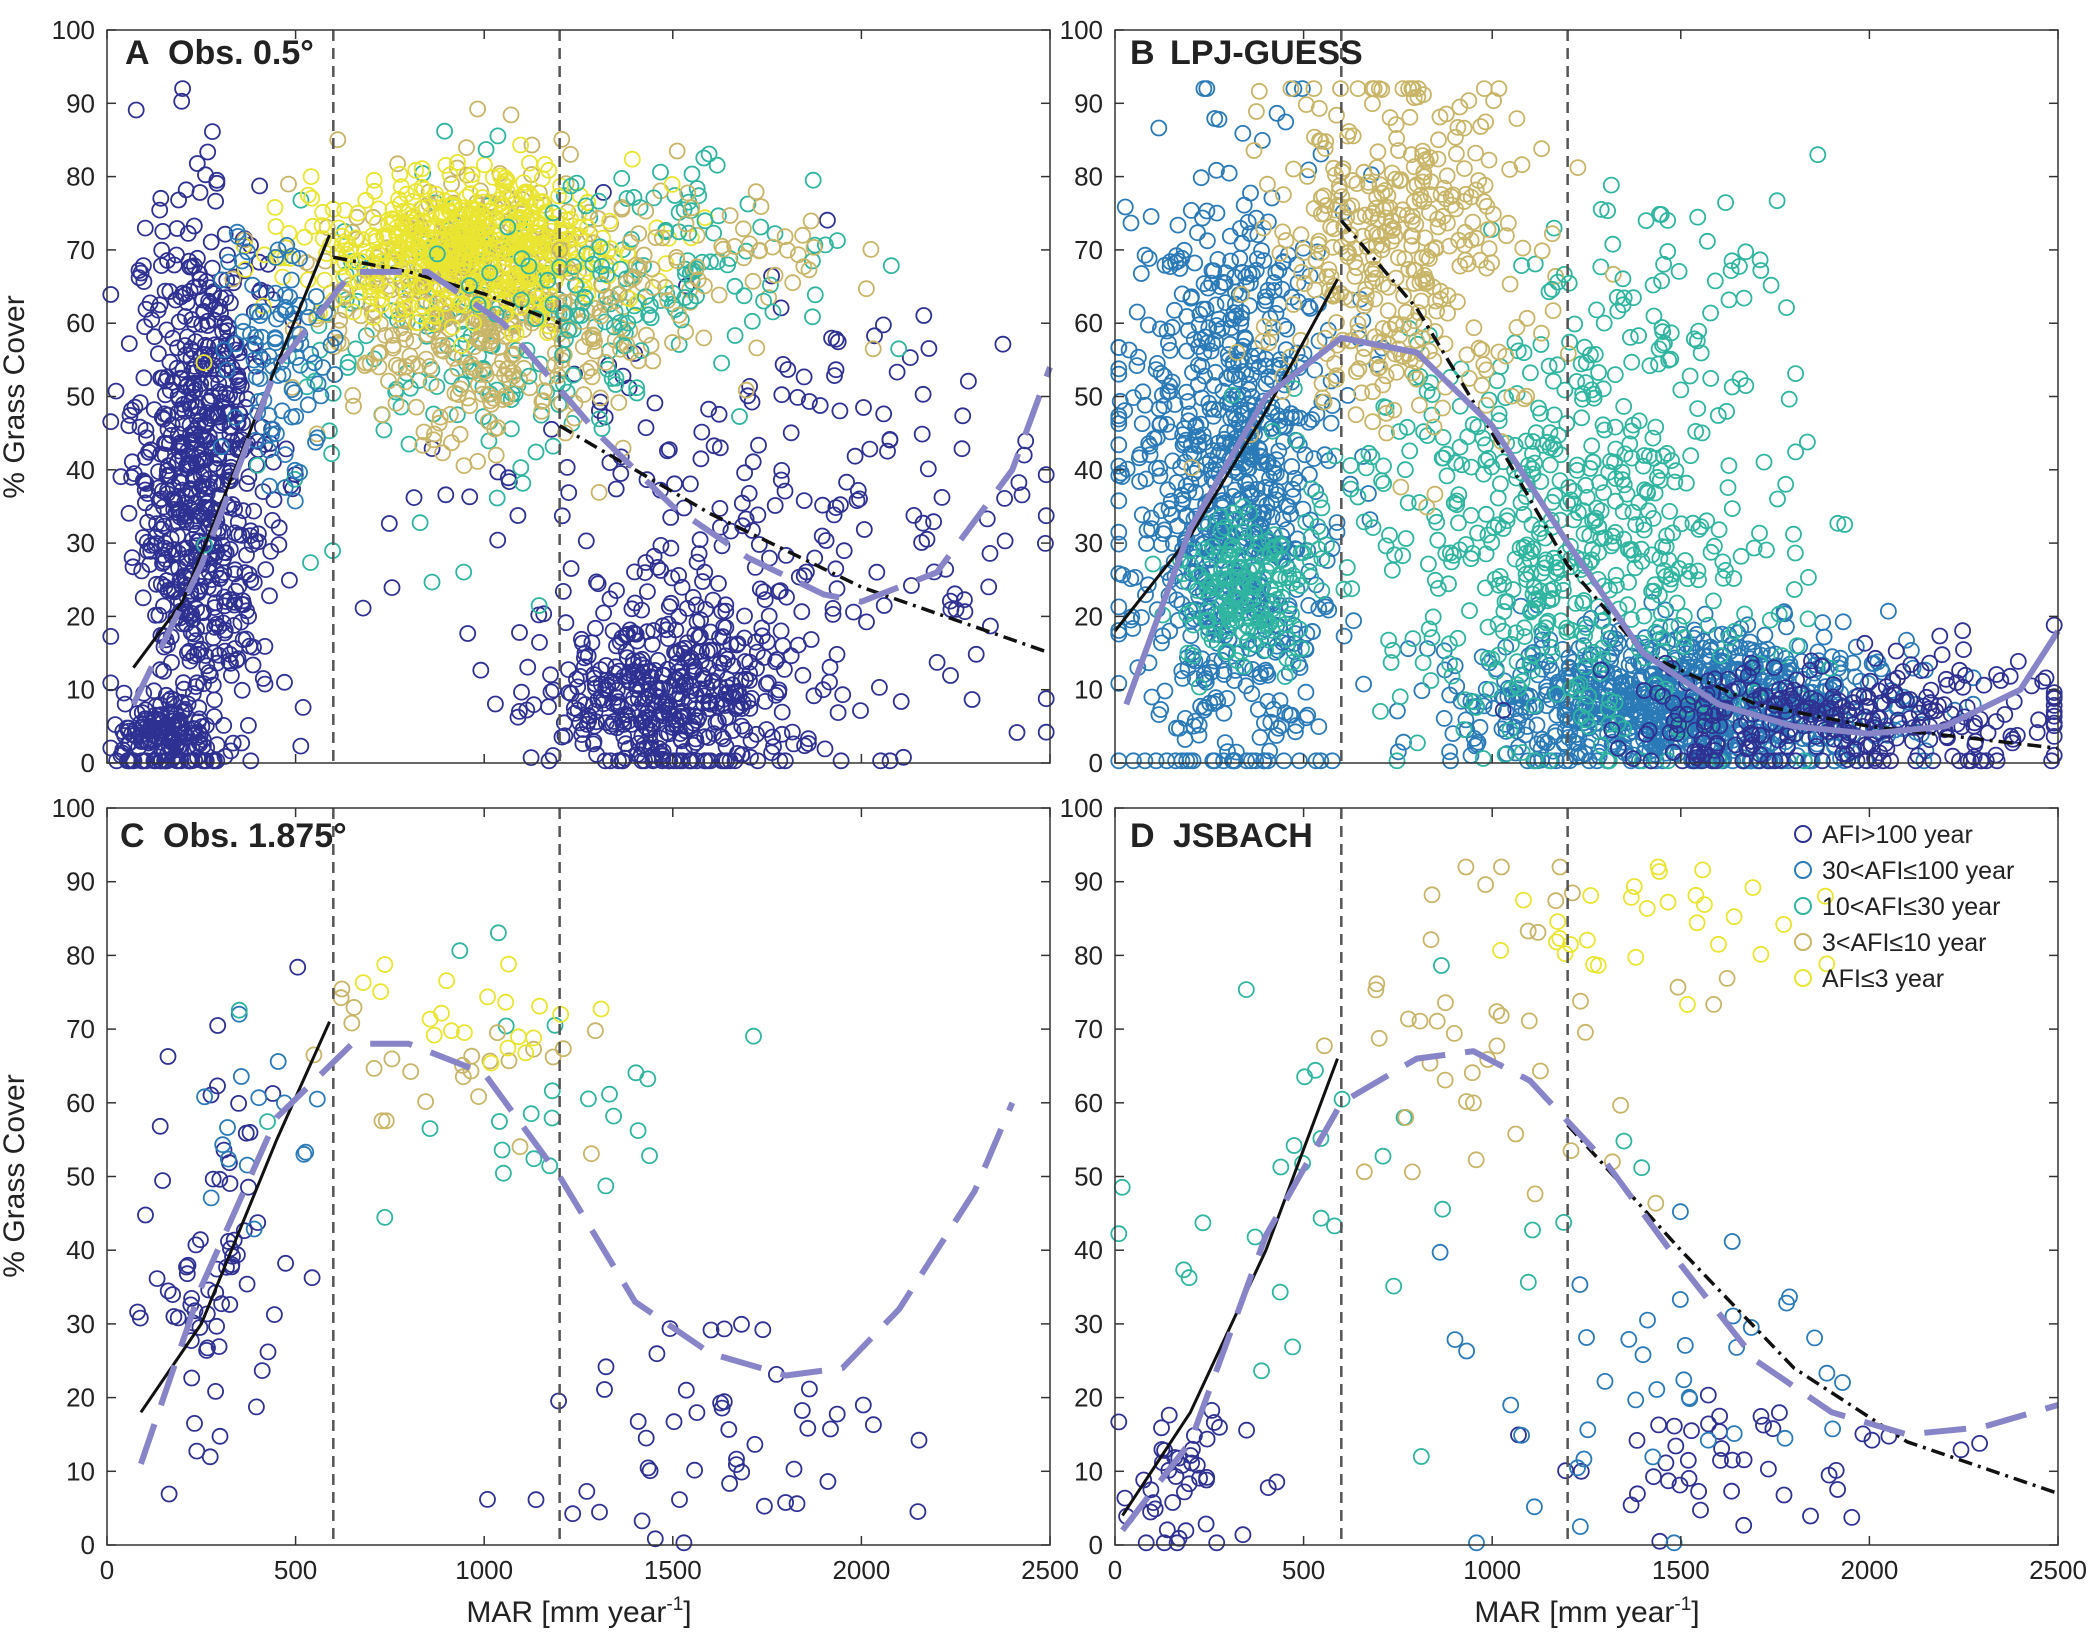 The width and height of the screenshot is (2092, 1635). What do you see at coordinates (88, 763) in the screenshot?
I see `panel-a-ytick-label-0: 0` at bounding box center [88, 763].